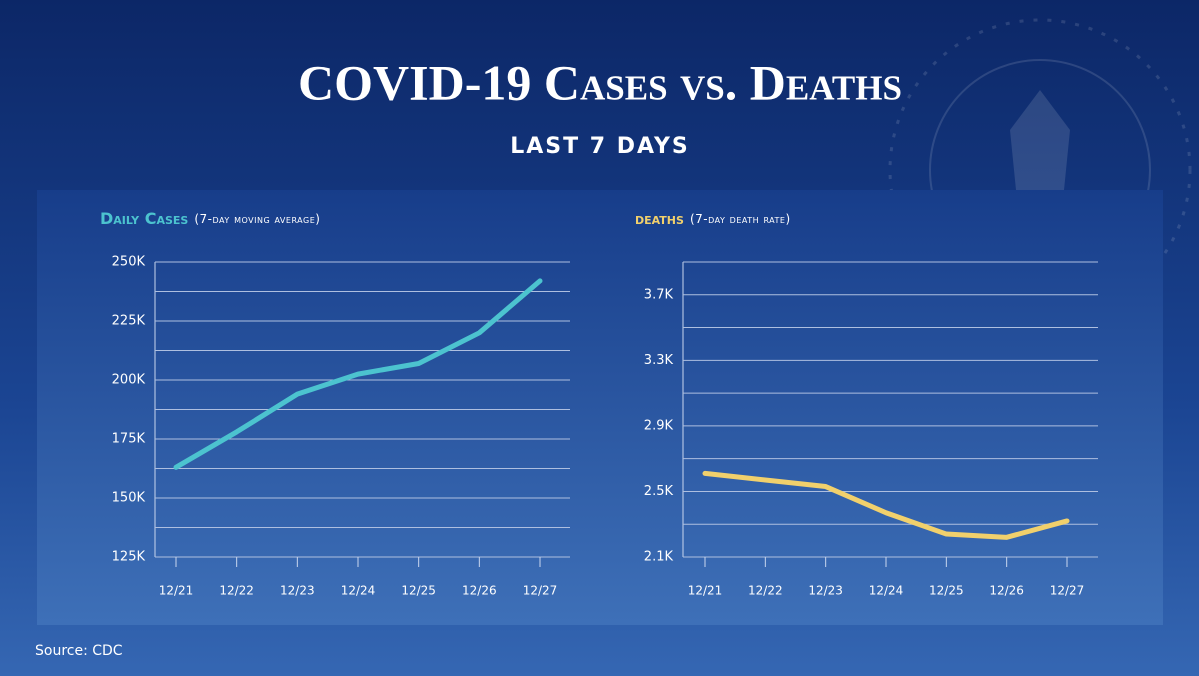 This screenshot has width=1199, height=676. What do you see at coordinates (659, 360) in the screenshot?
I see `y-tick-label: 3.3K` at bounding box center [659, 360].